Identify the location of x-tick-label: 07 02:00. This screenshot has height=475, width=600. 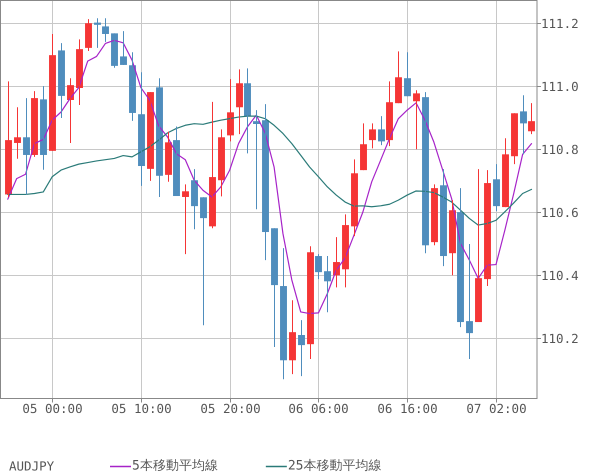
(496, 408).